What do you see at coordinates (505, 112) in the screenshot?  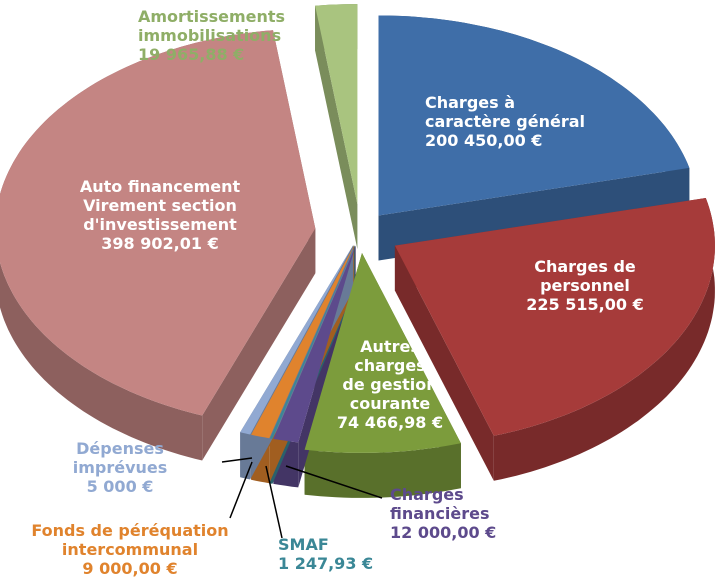 I see `slice-label: Charges à caractère général` at bounding box center [505, 112].